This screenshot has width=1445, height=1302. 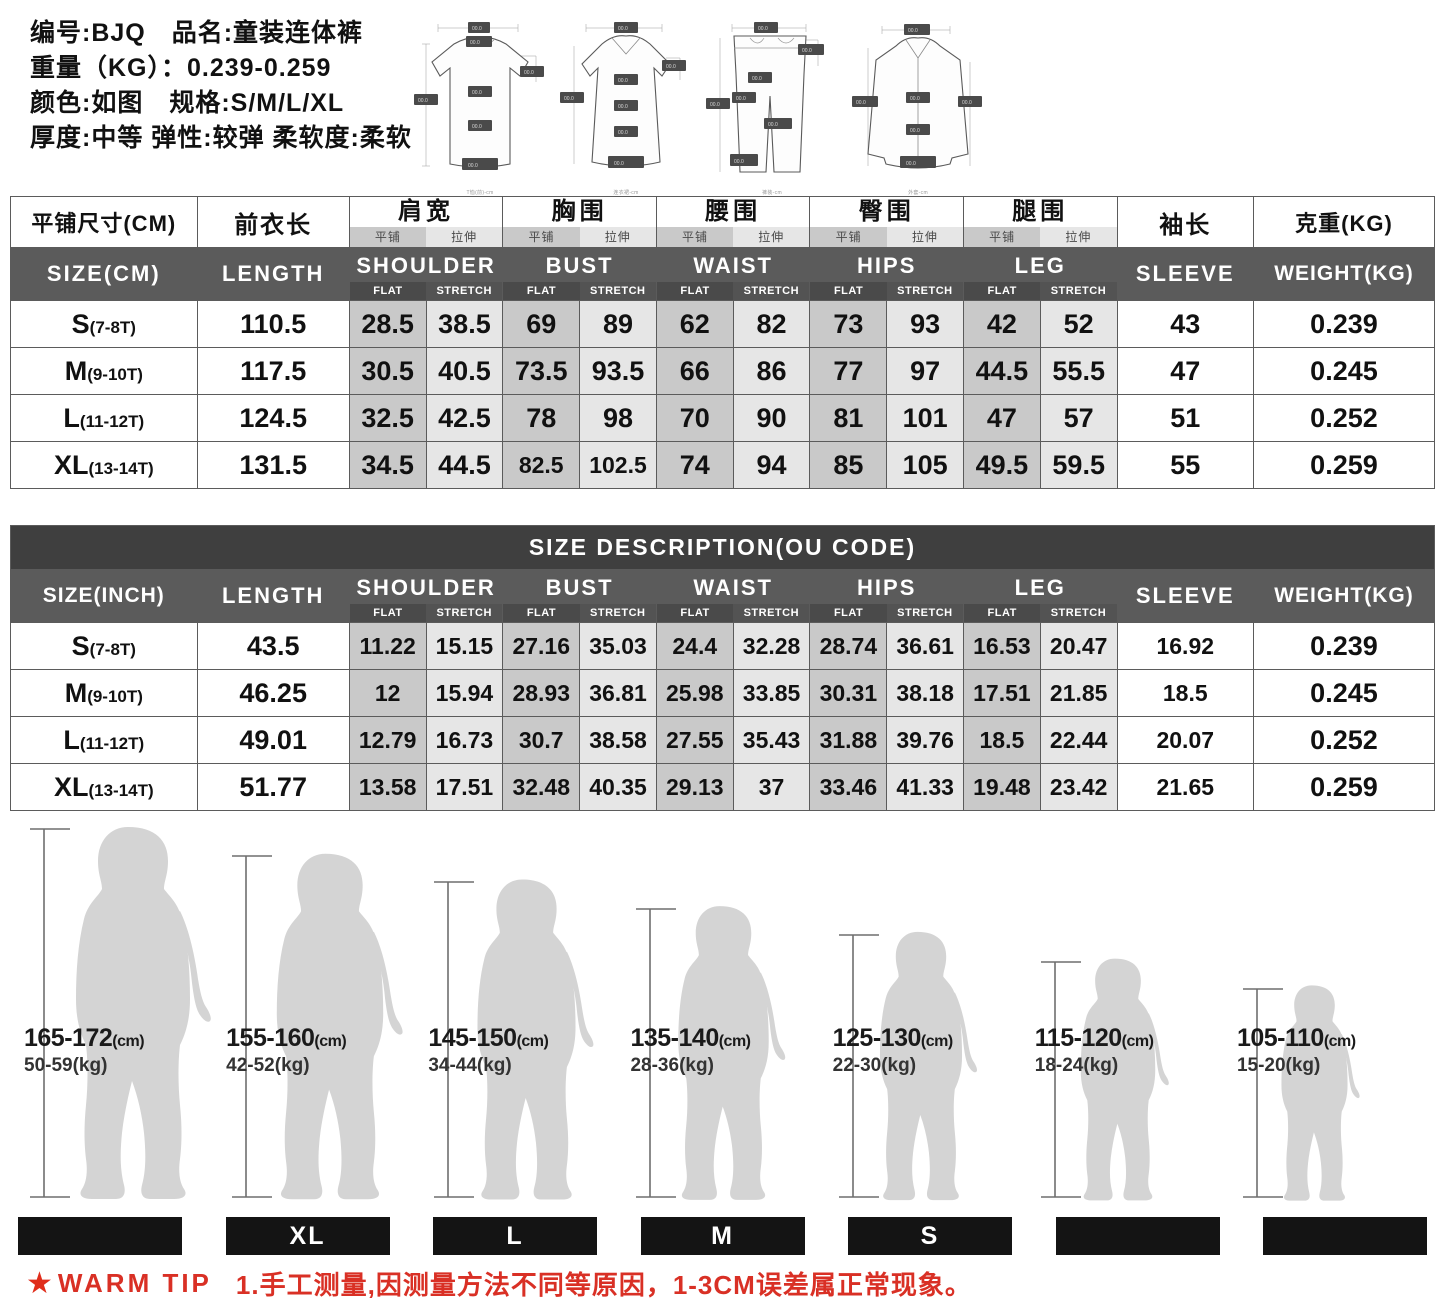 I want to click on cm-header-cn-hips: 臀围, so click(x=886, y=211).